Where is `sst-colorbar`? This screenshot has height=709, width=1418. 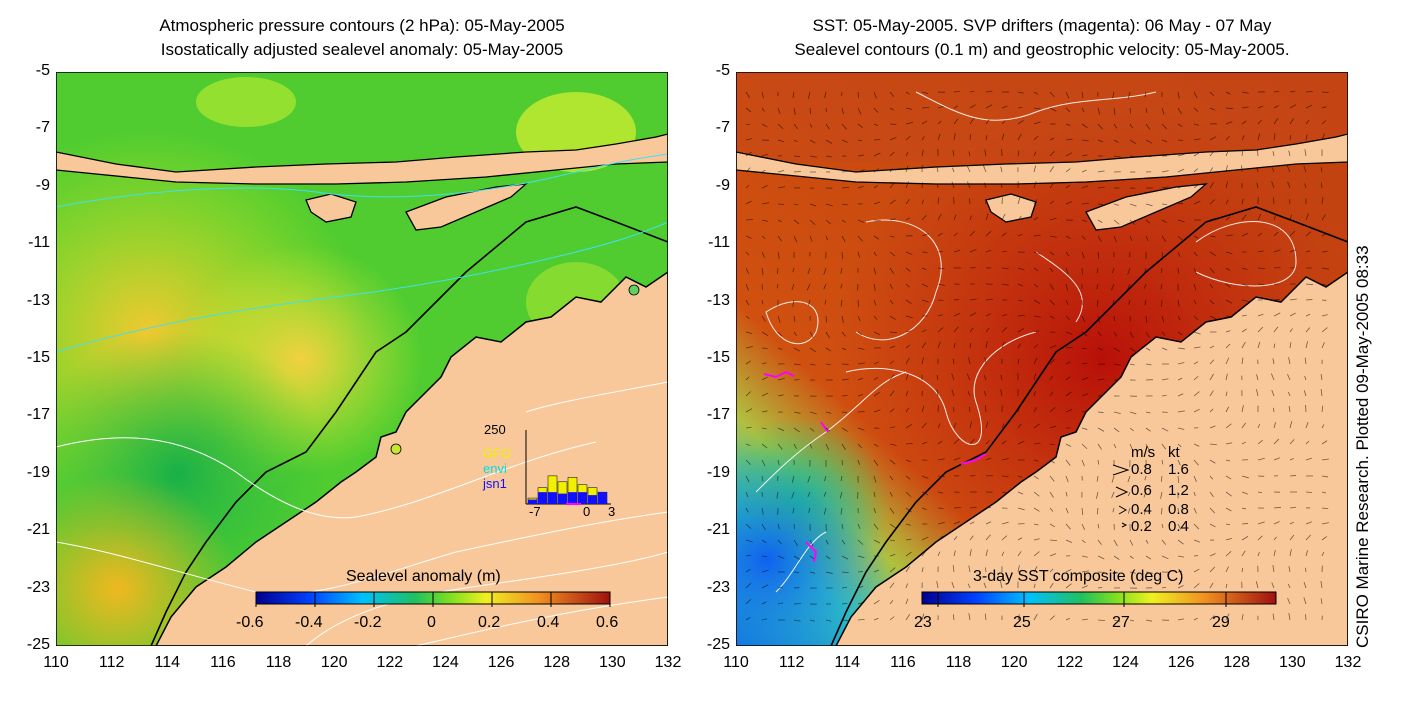
sst-colorbar is located at coordinates (1099, 598).